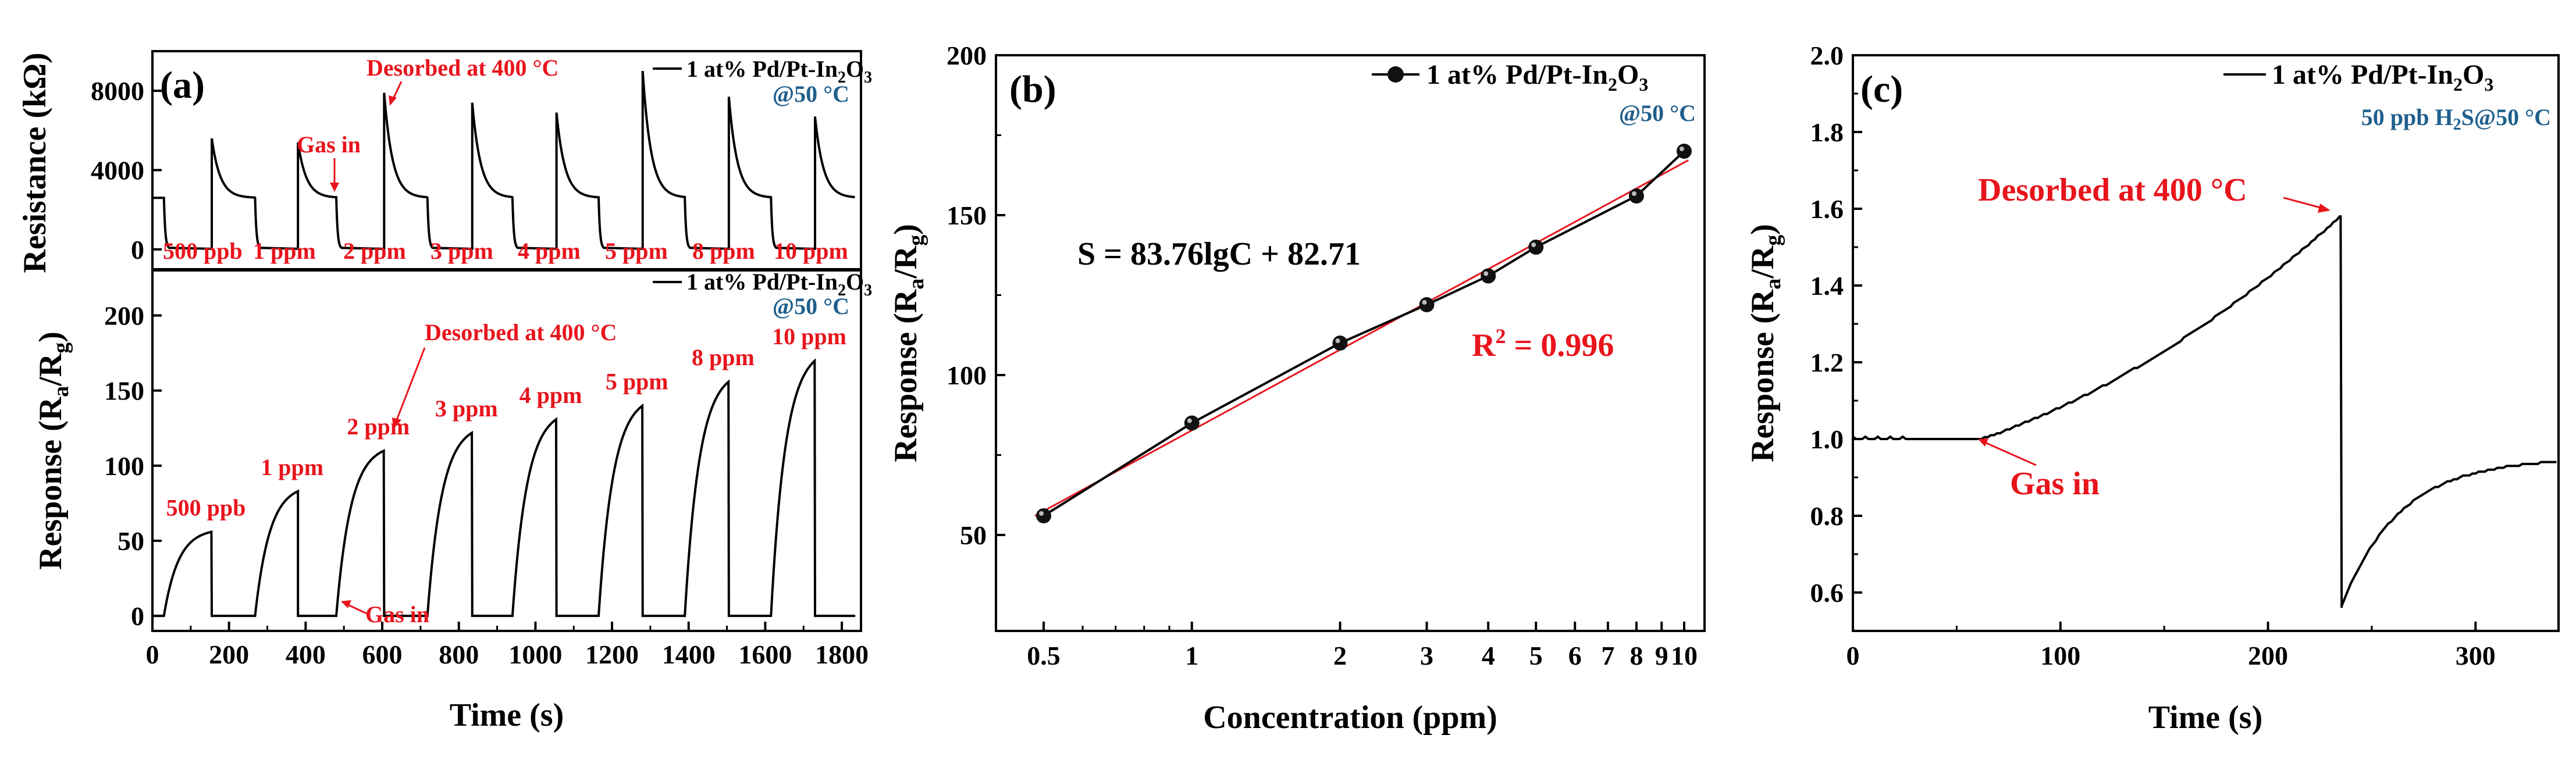 The width and height of the screenshot is (2576, 760). Describe the element at coordinates (346, 604) in the screenshot. I see `gas-in-arrowhead-a-bottom` at that location.